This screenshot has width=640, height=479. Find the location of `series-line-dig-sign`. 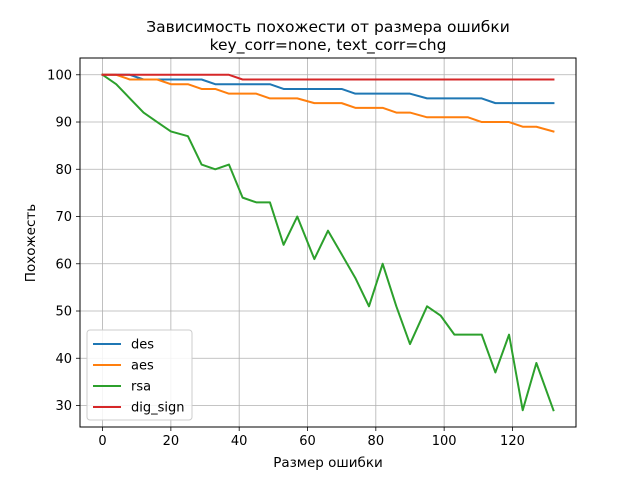

series-line-dig-sign is located at coordinates (328, 77).